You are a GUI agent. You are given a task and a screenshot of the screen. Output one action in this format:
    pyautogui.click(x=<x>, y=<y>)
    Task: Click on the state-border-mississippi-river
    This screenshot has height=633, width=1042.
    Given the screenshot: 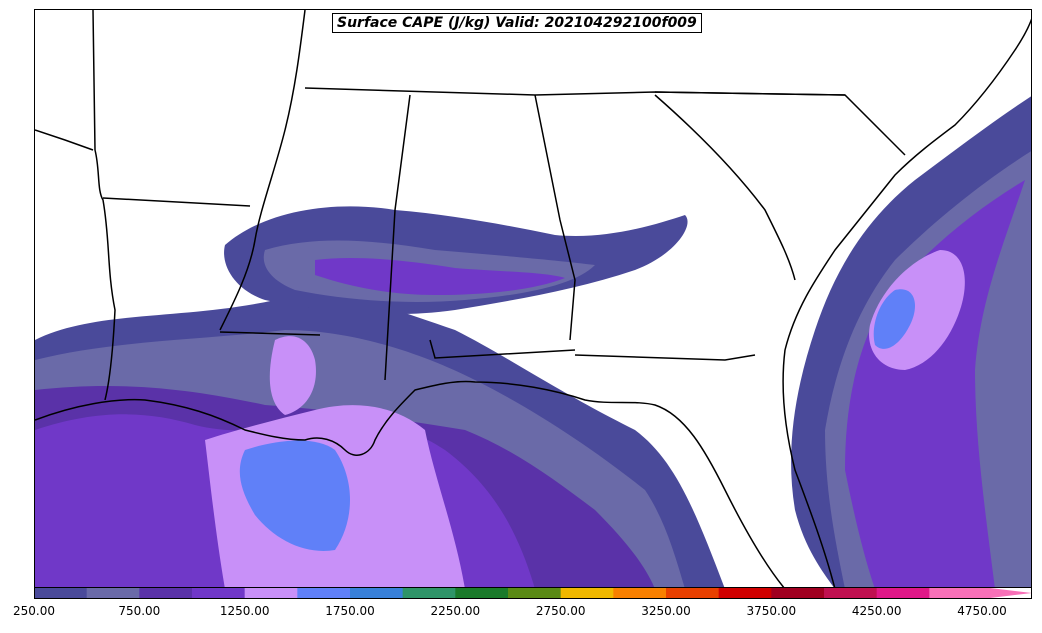 What is the action you would take?
    pyautogui.click(x=104, y=205)
    